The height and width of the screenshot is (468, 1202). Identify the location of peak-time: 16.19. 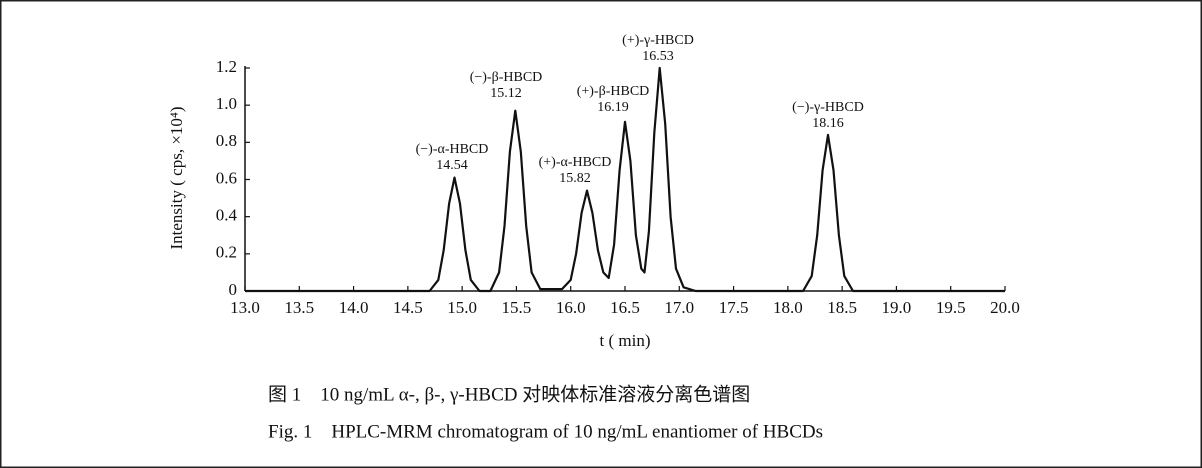
(613, 107).